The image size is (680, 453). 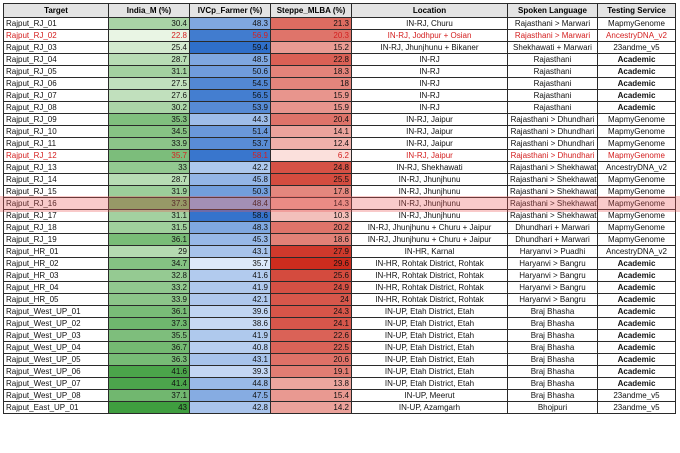 What do you see at coordinates (636, 395) in the screenshot?
I see `testing-service-cell: 23andme_v5` at bounding box center [636, 395].